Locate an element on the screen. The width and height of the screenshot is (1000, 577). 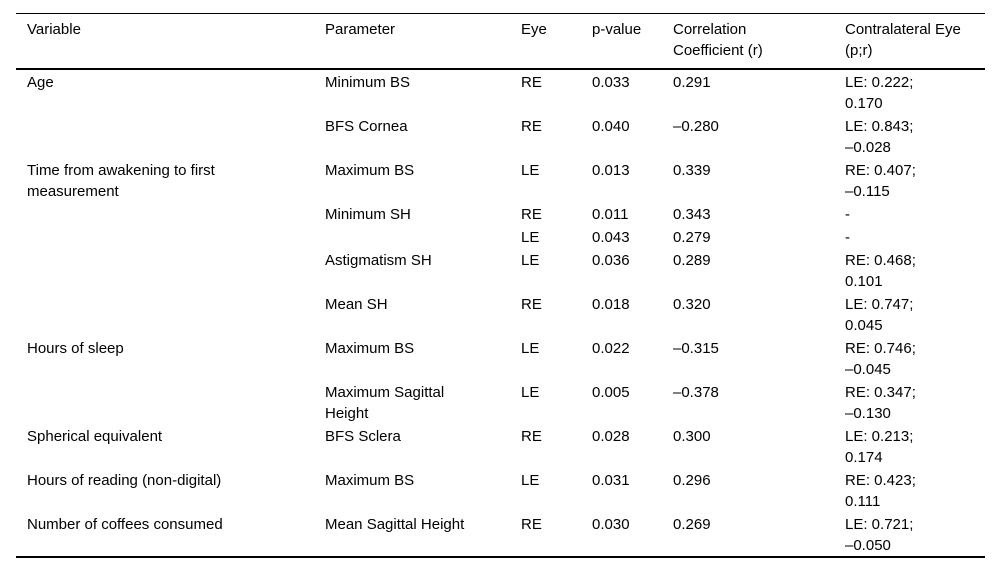
table-cell: LE: 0.222; 0.170 is located at coordinates (879, 93).